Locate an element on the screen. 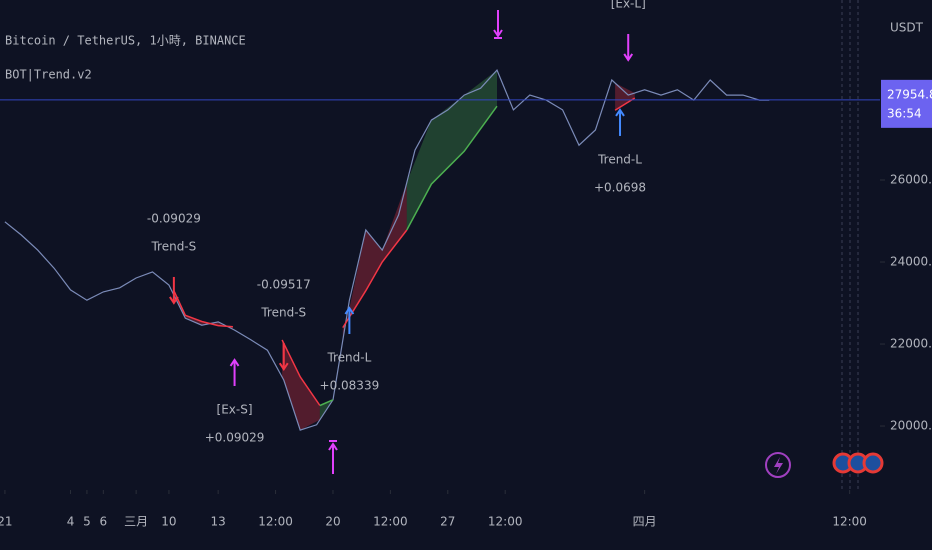  x-tick-label: 21 is located at coordinates (6, 522).